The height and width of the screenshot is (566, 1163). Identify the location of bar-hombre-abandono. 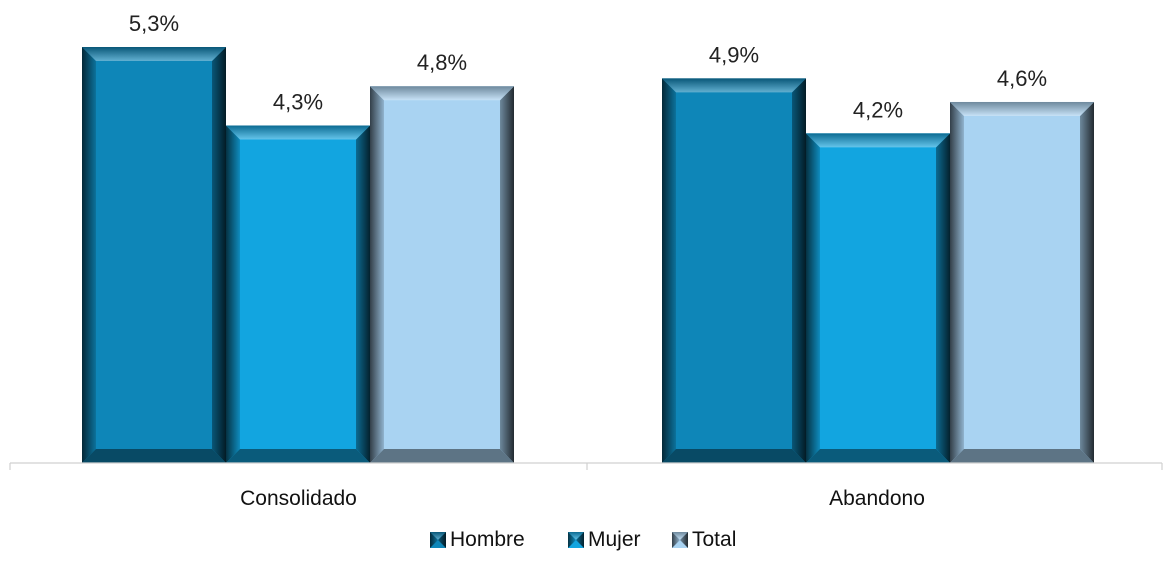
(734, 270).